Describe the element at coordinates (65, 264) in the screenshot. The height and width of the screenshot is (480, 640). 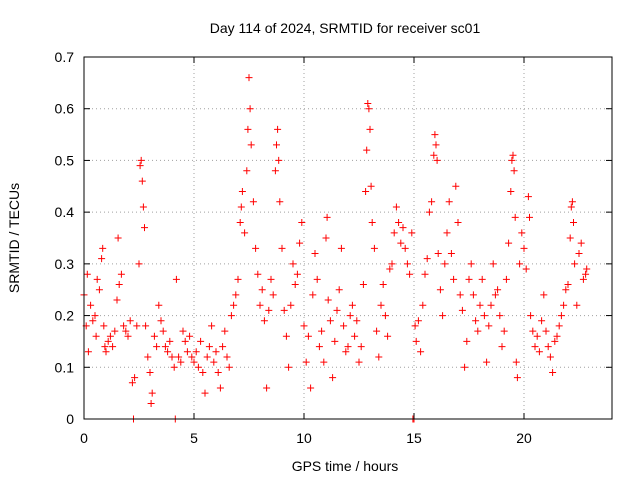
I see `y-tick-label: 0.3` at that location.